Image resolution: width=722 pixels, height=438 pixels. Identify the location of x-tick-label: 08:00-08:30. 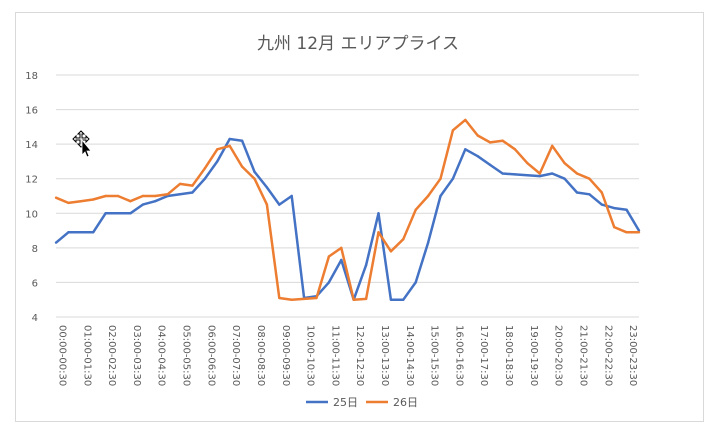
(260, 355).